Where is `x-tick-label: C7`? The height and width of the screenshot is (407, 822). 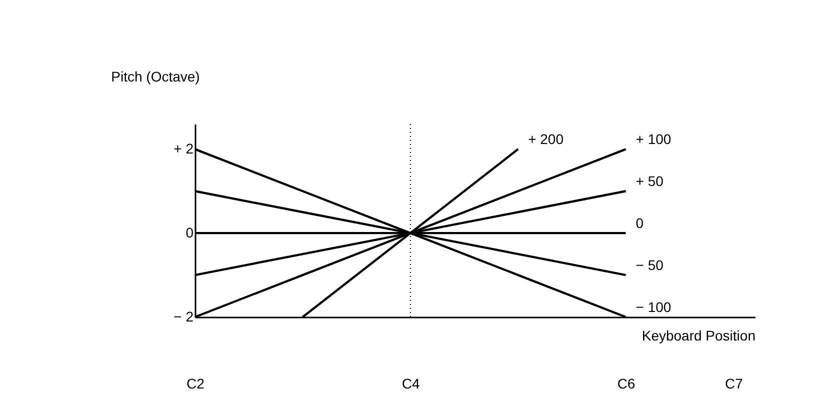 x-tick-label: C7 is located at coordinates (734, 384).